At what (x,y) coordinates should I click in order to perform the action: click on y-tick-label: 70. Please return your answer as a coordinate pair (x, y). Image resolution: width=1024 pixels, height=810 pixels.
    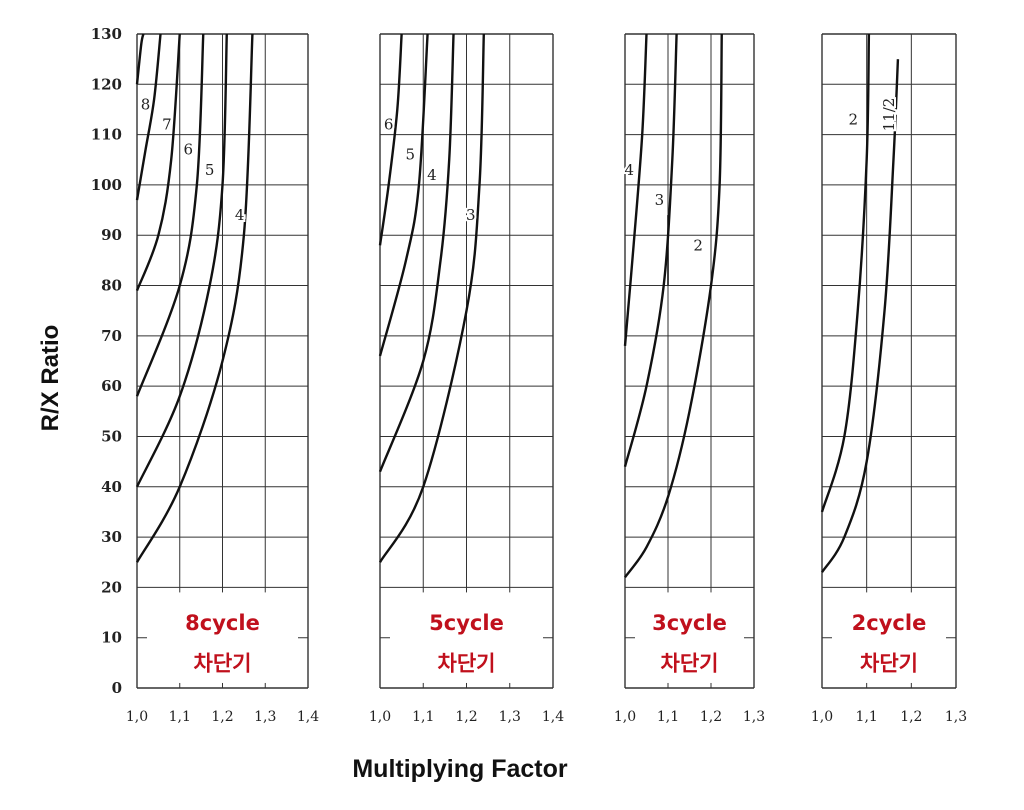
    Looking at the image, I should click on (111, 336).